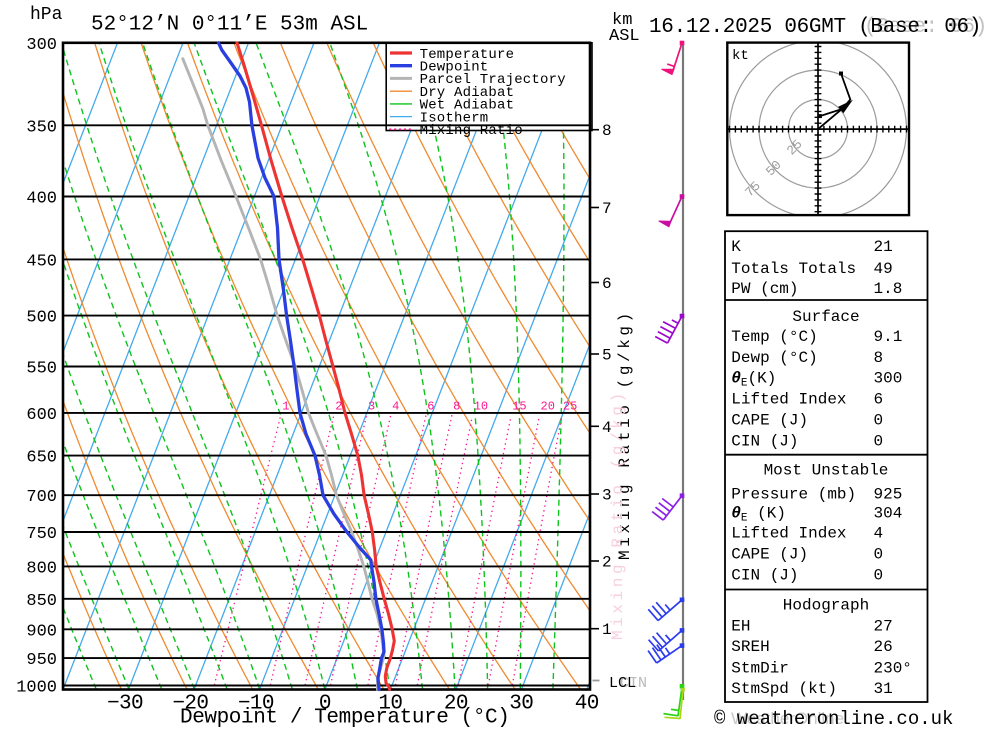 The height and width of the screenshot is (733, 1000). What do you see at coordinates (826, 606) in the screenshot?
I see `svg-text: Hodograph` at bounding box center [826, 606].